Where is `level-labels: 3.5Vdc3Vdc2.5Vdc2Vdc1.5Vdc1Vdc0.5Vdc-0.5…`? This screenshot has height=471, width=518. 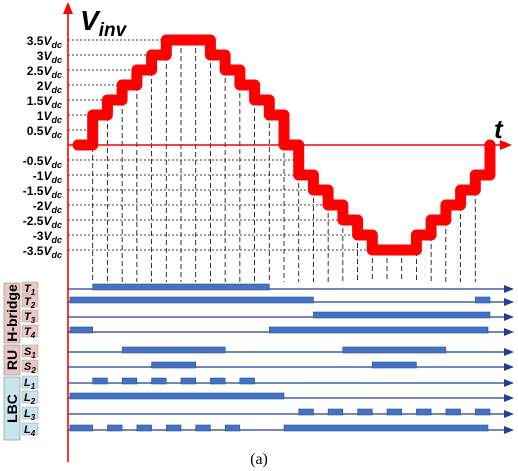 level-labels: 3.5Vdc3Vdc2.5Vdc2Vdc1.5Vdc1Vdc0.5Vdc-0.5… is located at coordinates (42, 147).